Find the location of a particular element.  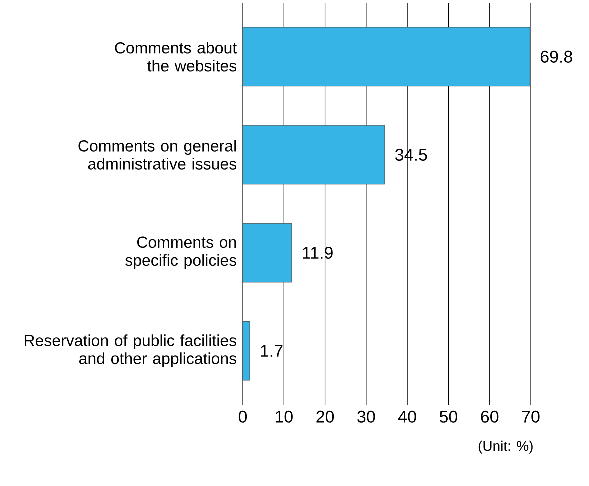

y-tick-label: Reservation of public facilities and other applications is located at coordinates (131, 351).